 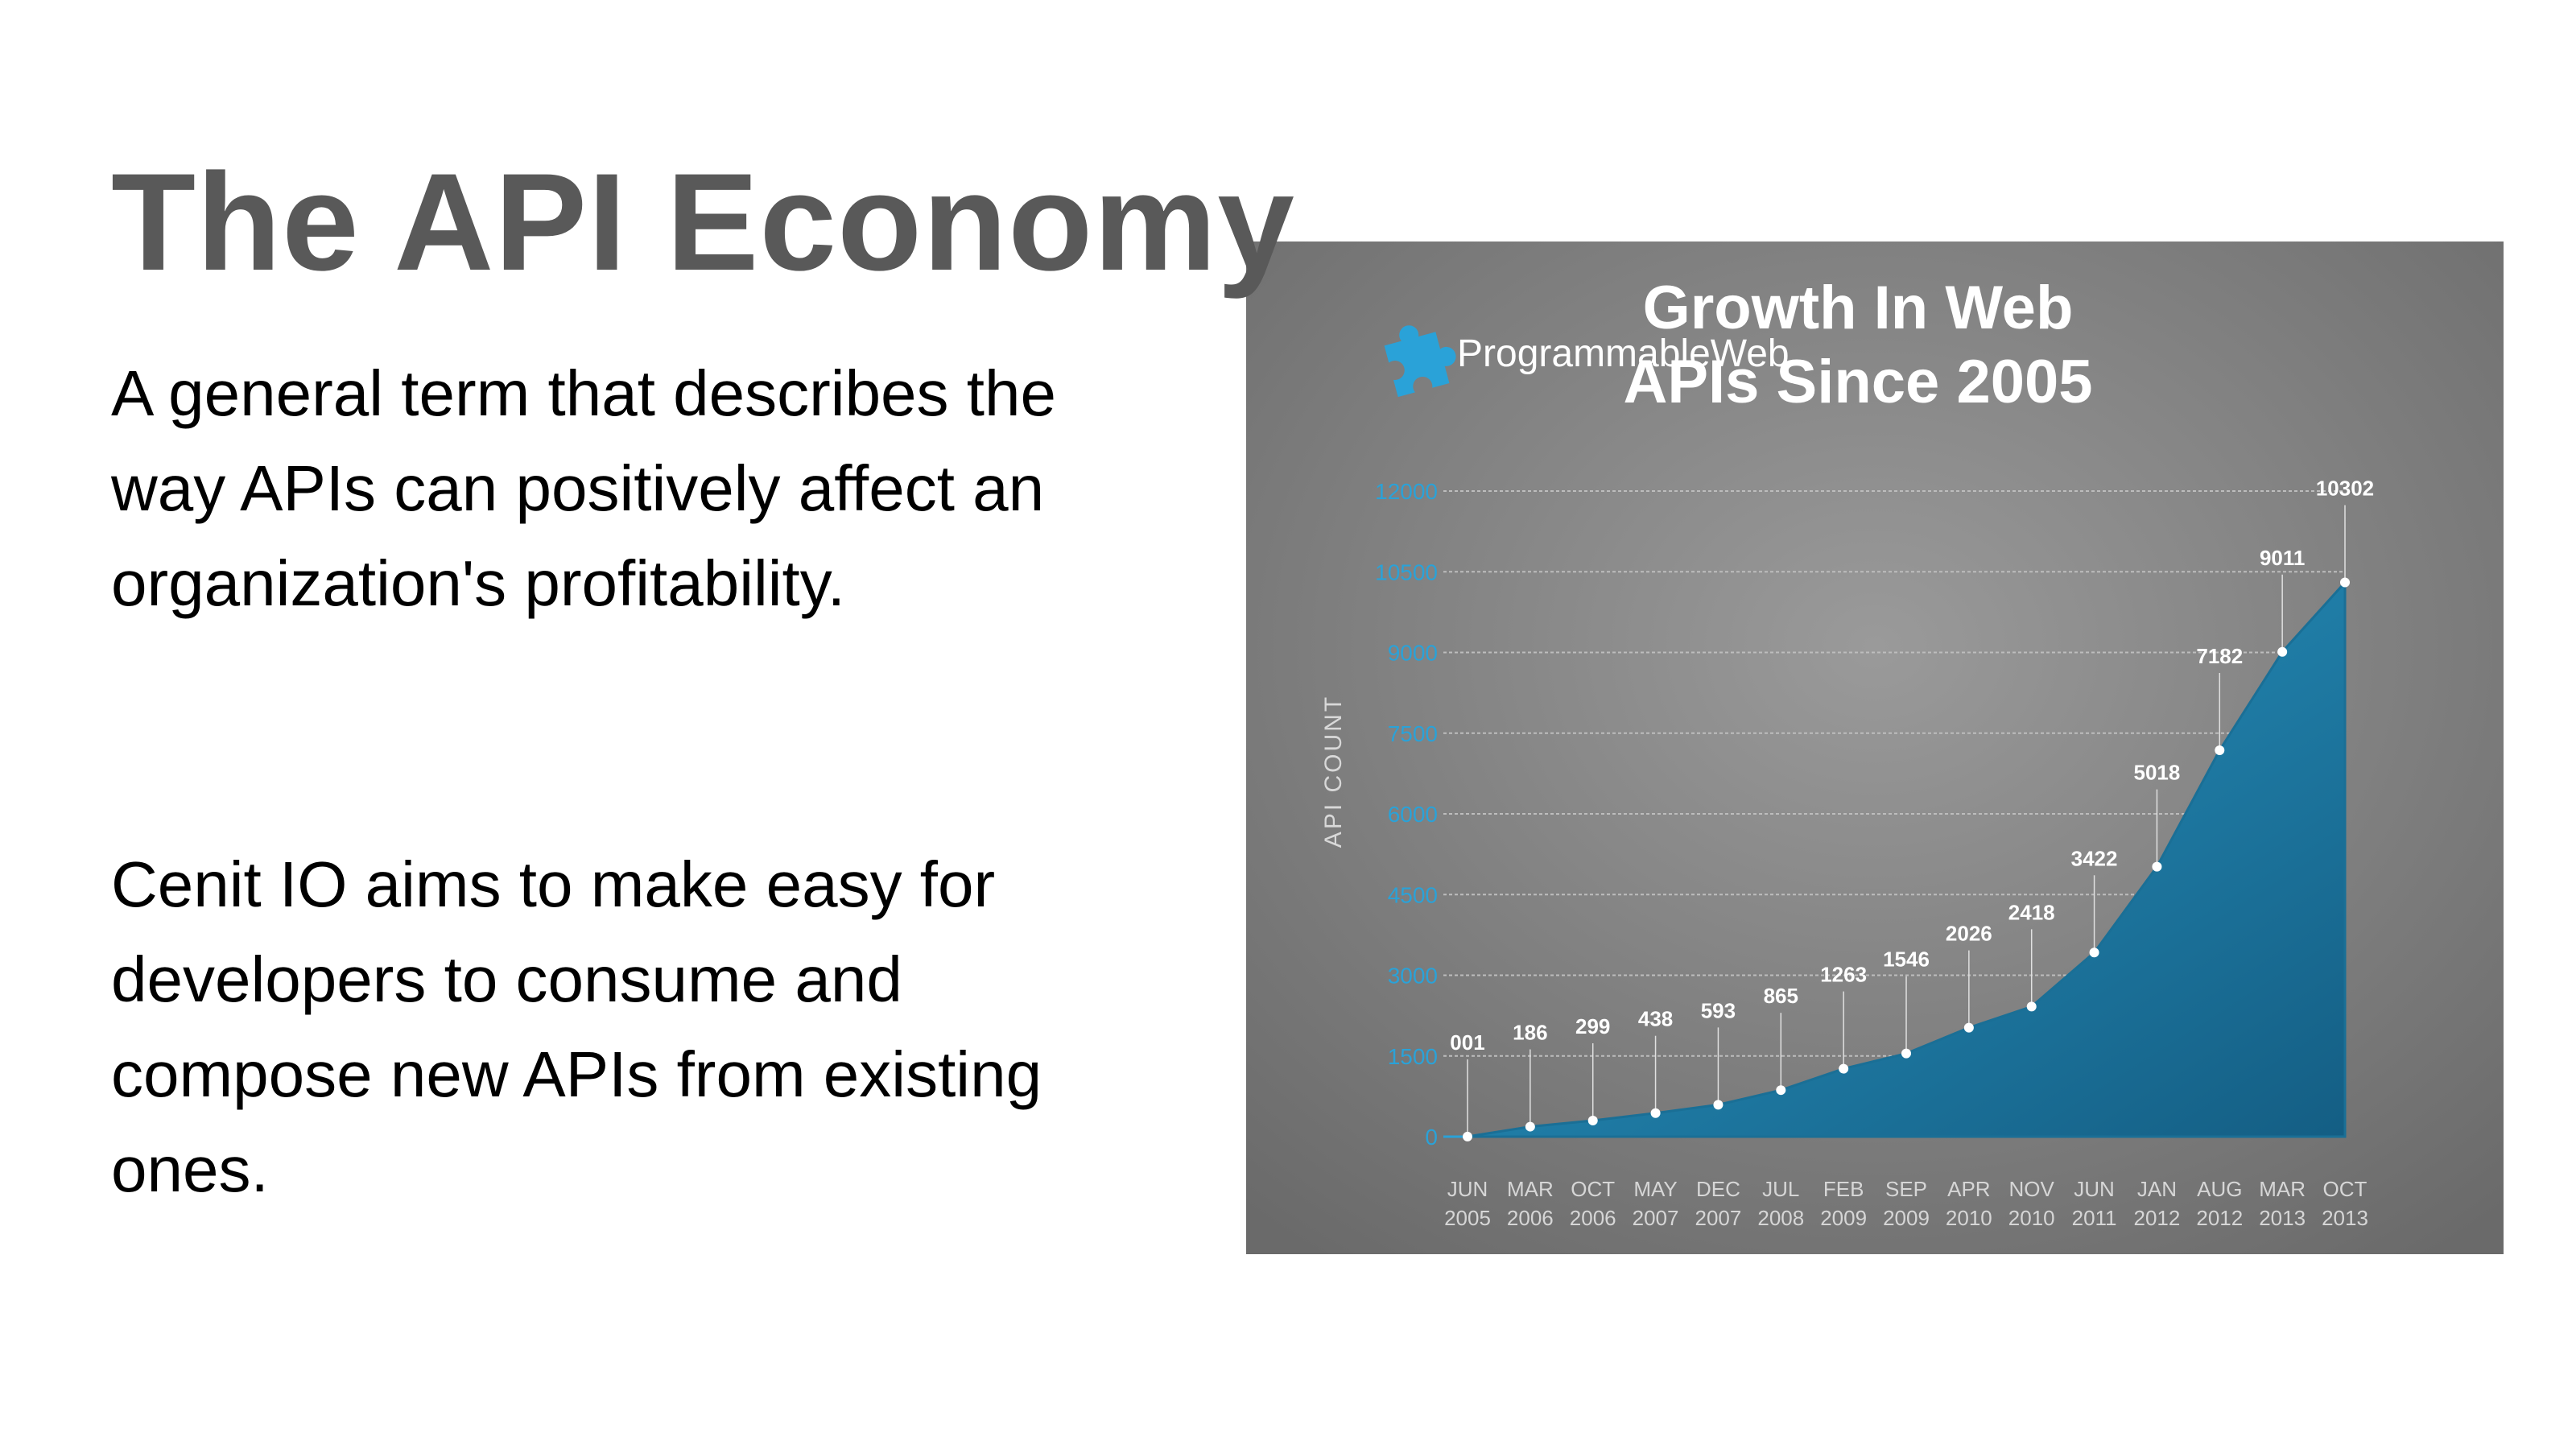 What do you see at coordinates (1413, 1056) in the screenshot?
I see `y-tick-label: 1500` at bounding box center [1413, 1056].